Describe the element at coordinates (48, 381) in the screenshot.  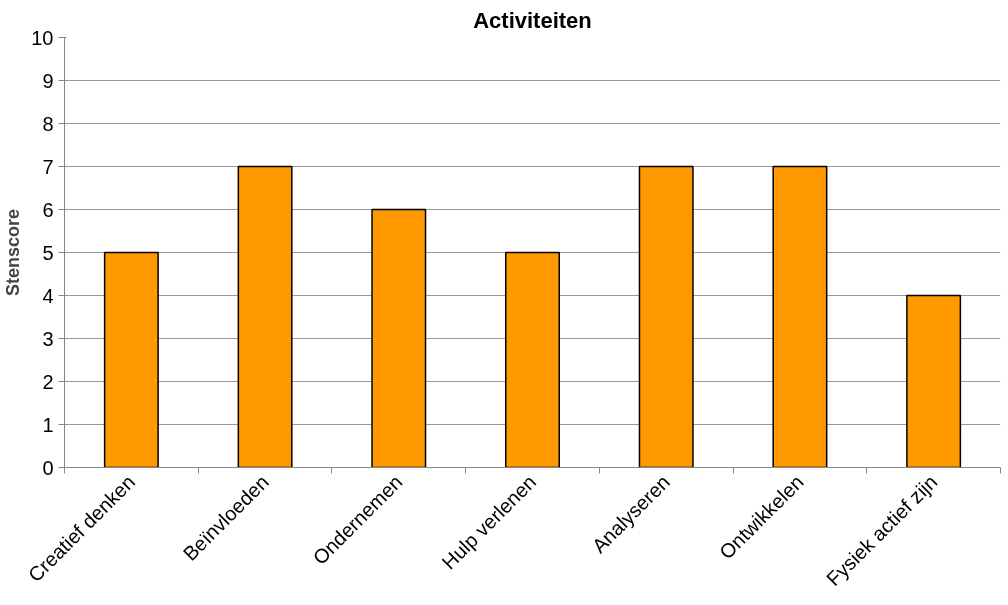
I see `y-tick-label: 2` at that location.